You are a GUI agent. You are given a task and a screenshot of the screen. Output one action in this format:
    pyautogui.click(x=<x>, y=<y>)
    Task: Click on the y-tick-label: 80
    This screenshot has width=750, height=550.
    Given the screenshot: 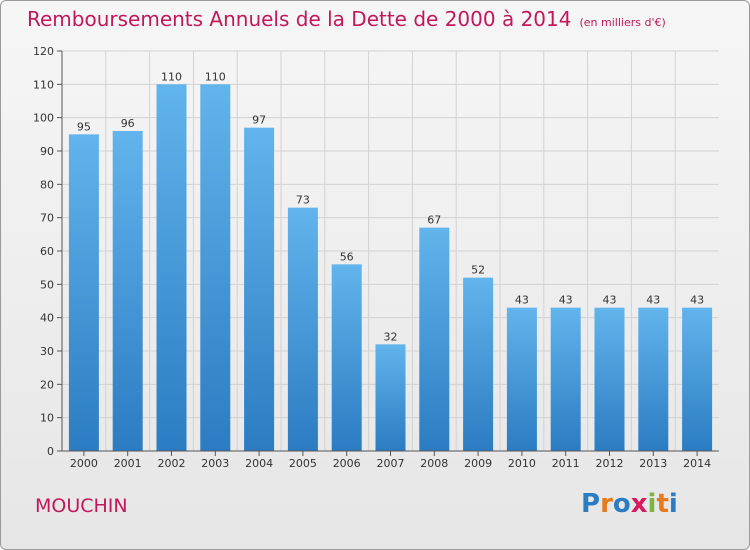 What is the action you would take?
    pyautogui.click(x=47, y=184)
    